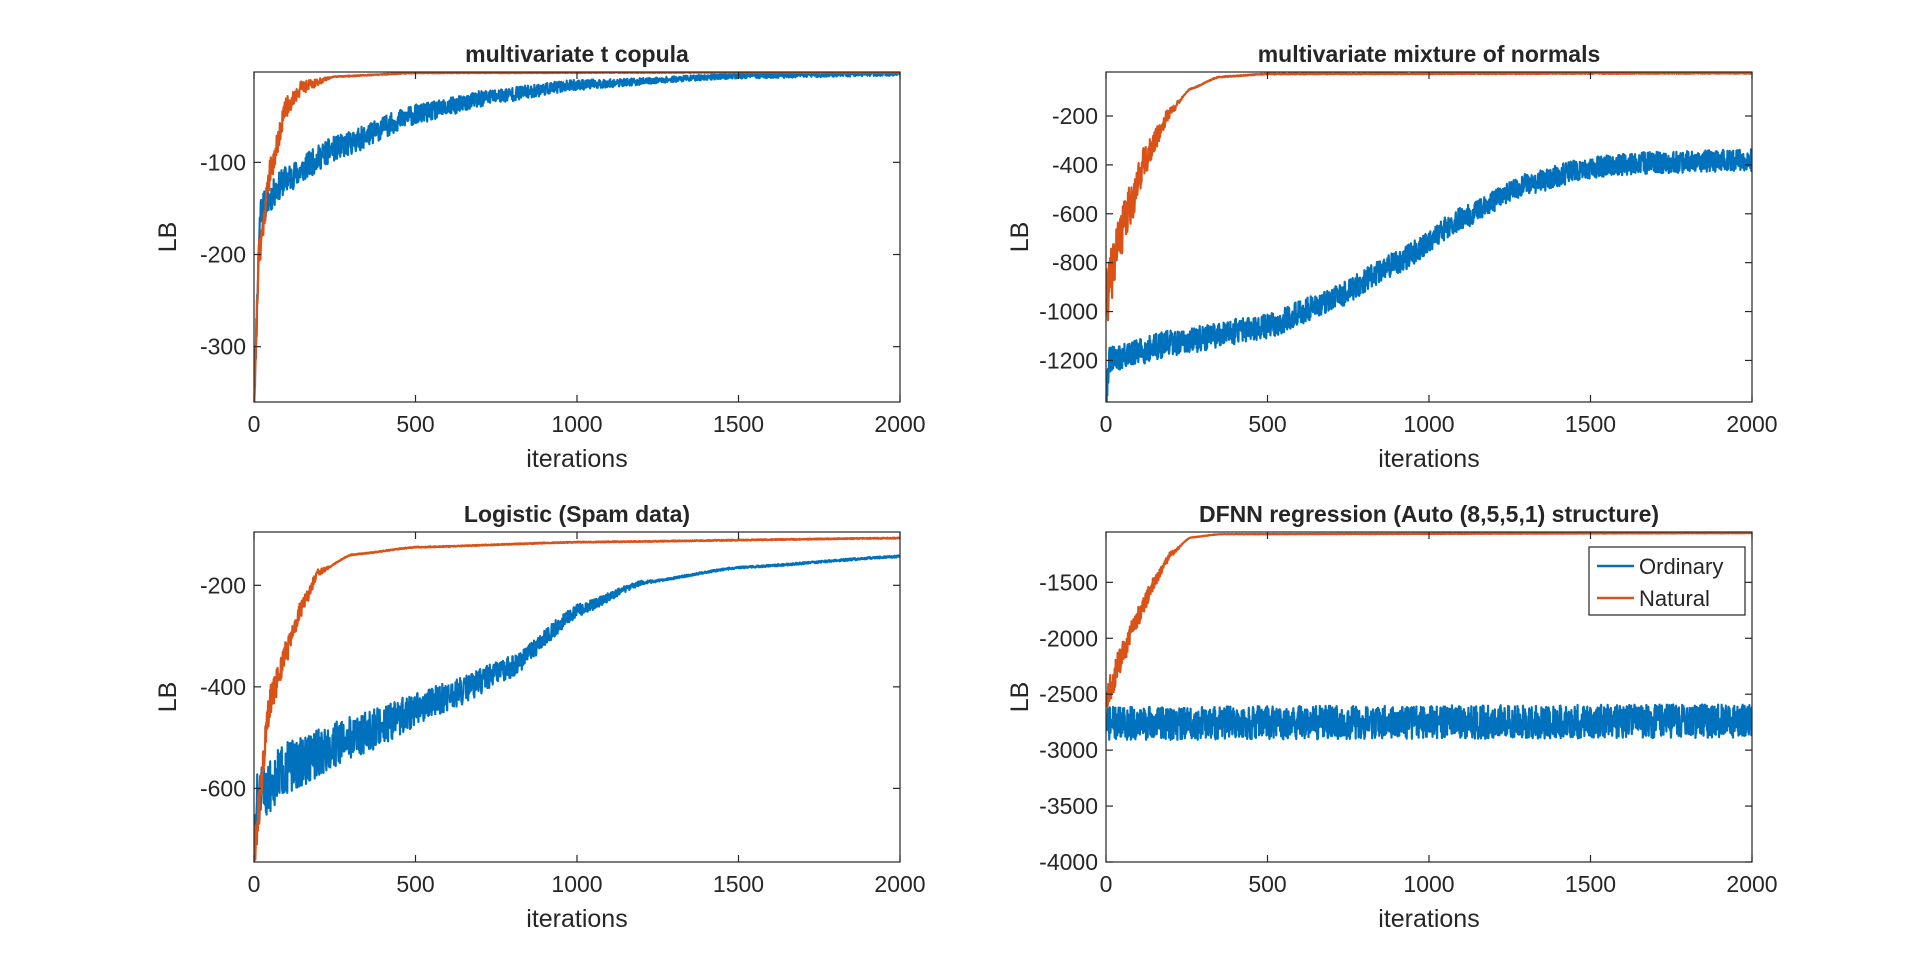  I want to click on legend-label-ordinary: Ordinary, so click(1681, 566).